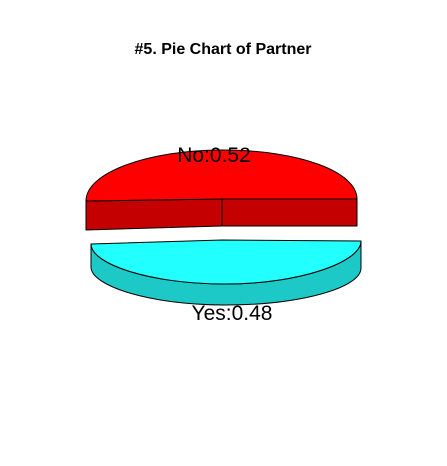 The height and width of the screenshot is (466, 447). I want to click on slice-no, so click(221, 190).